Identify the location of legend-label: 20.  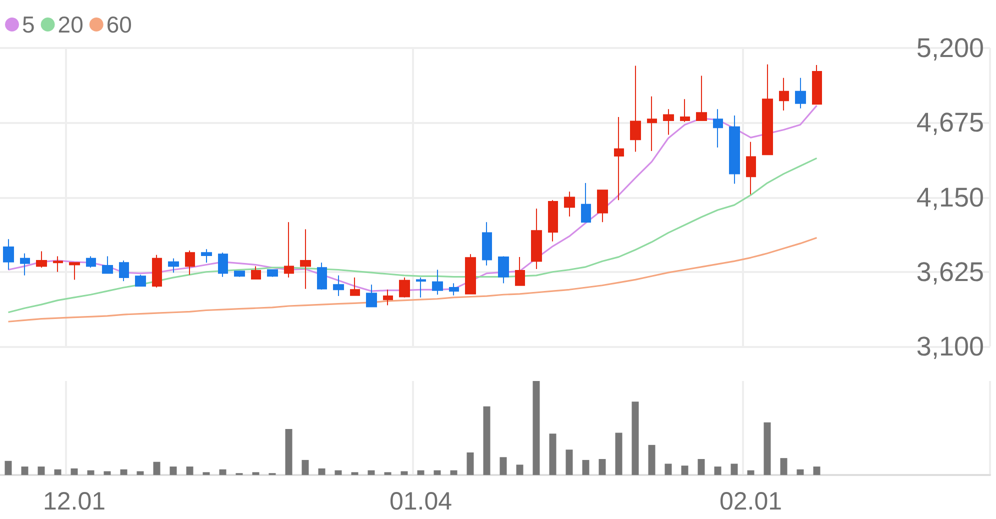
(71, 25).